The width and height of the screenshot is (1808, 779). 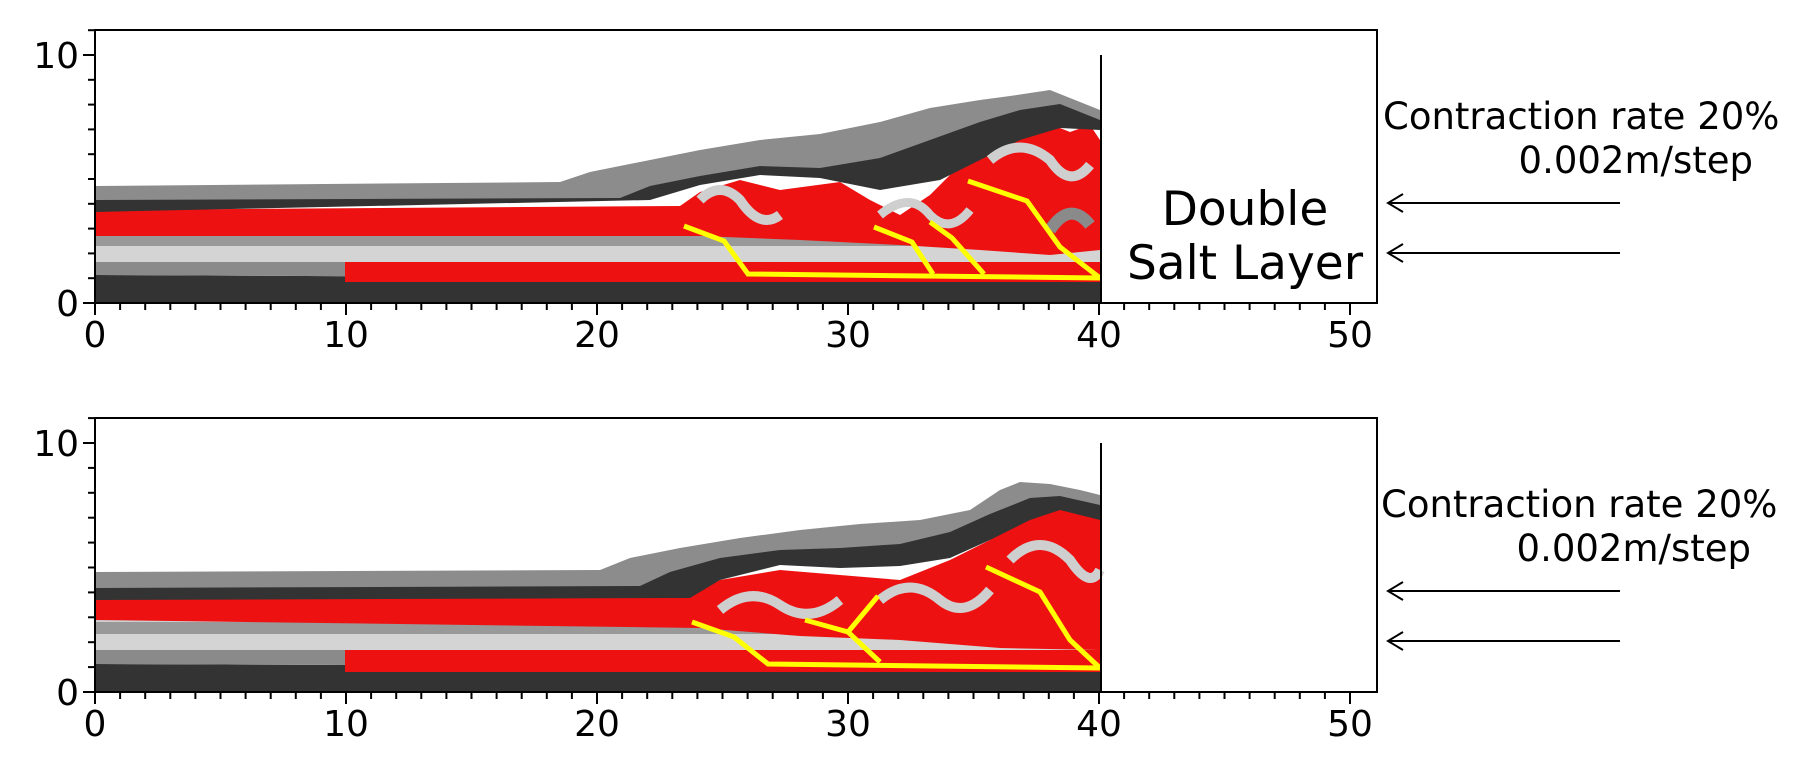 I want to click on top-y-tick-label: 0, so click(x=67, y=304).